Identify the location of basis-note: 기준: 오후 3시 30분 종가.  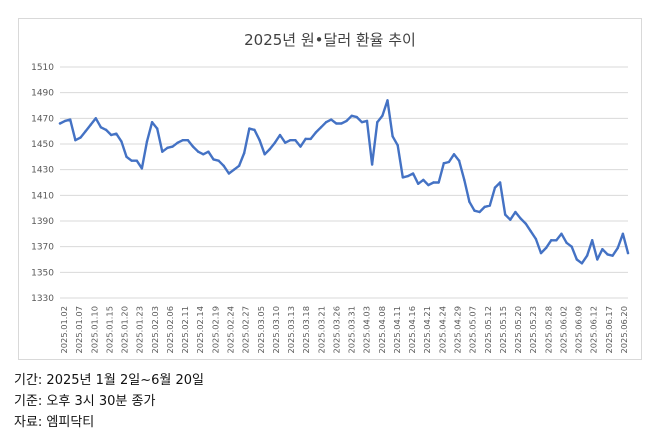
(85, 401).